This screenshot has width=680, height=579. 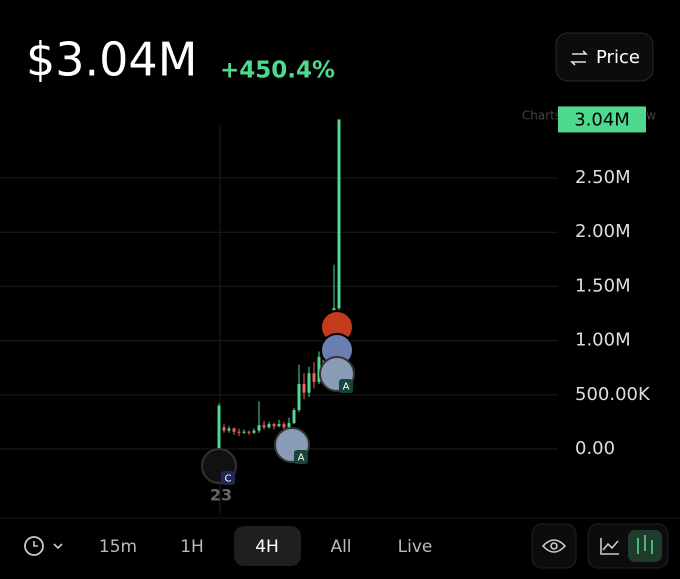 I want to click on last-price-bg, so click(x=602, y=119).